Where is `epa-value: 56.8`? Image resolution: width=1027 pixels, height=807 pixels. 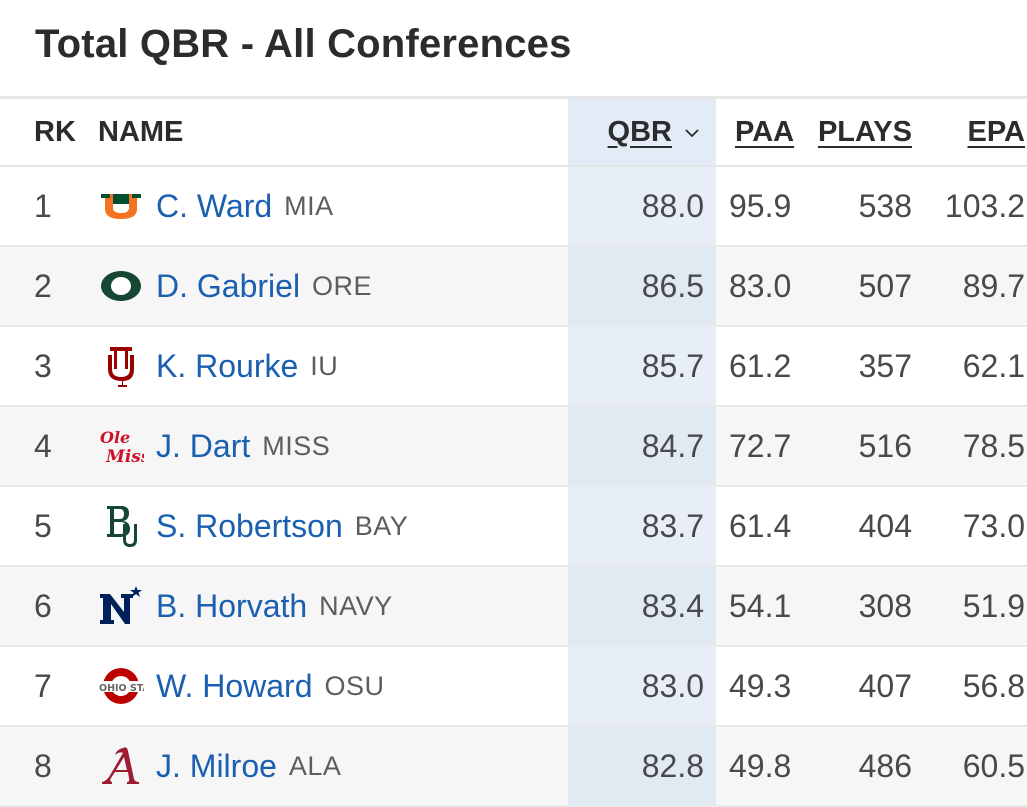
epa-value: 56.8 is located at coordinates (993, 685).